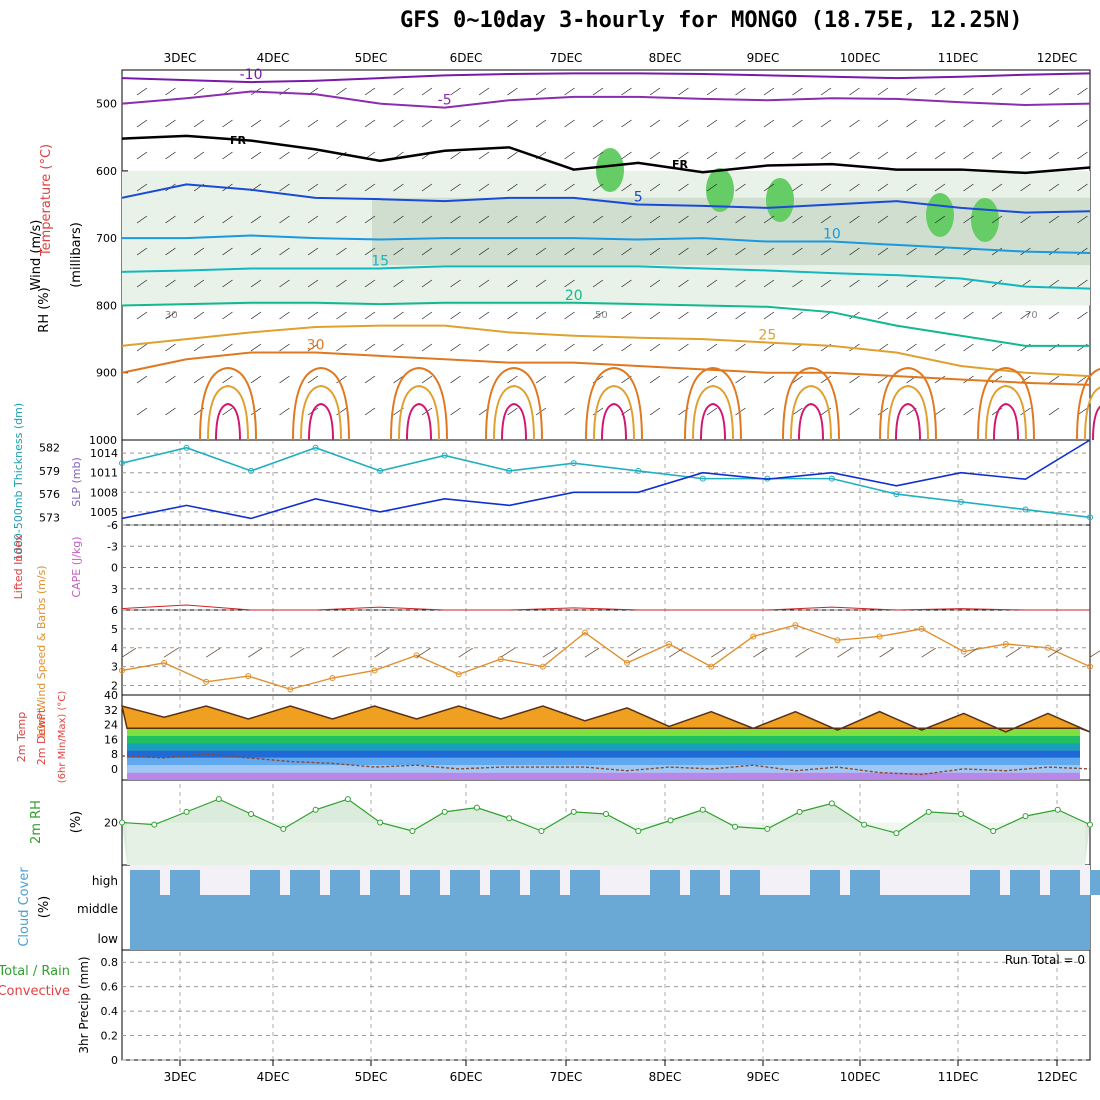 This screenshot has width=1100, height=1100. What do you see at coordinates (114, 648) in the screenshot?
I see `wind-tick: 4` at bounding box center [114, 648].